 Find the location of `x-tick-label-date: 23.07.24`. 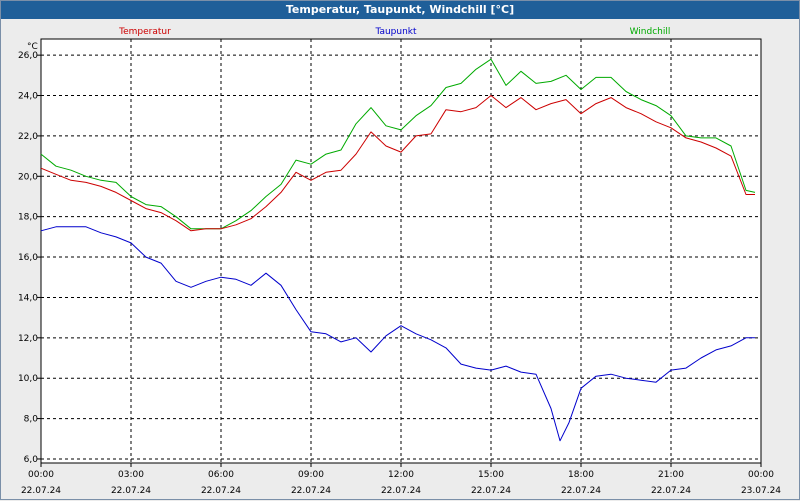

x-tick-label-date: 23.07.24 is located at coordinates (761, 491).